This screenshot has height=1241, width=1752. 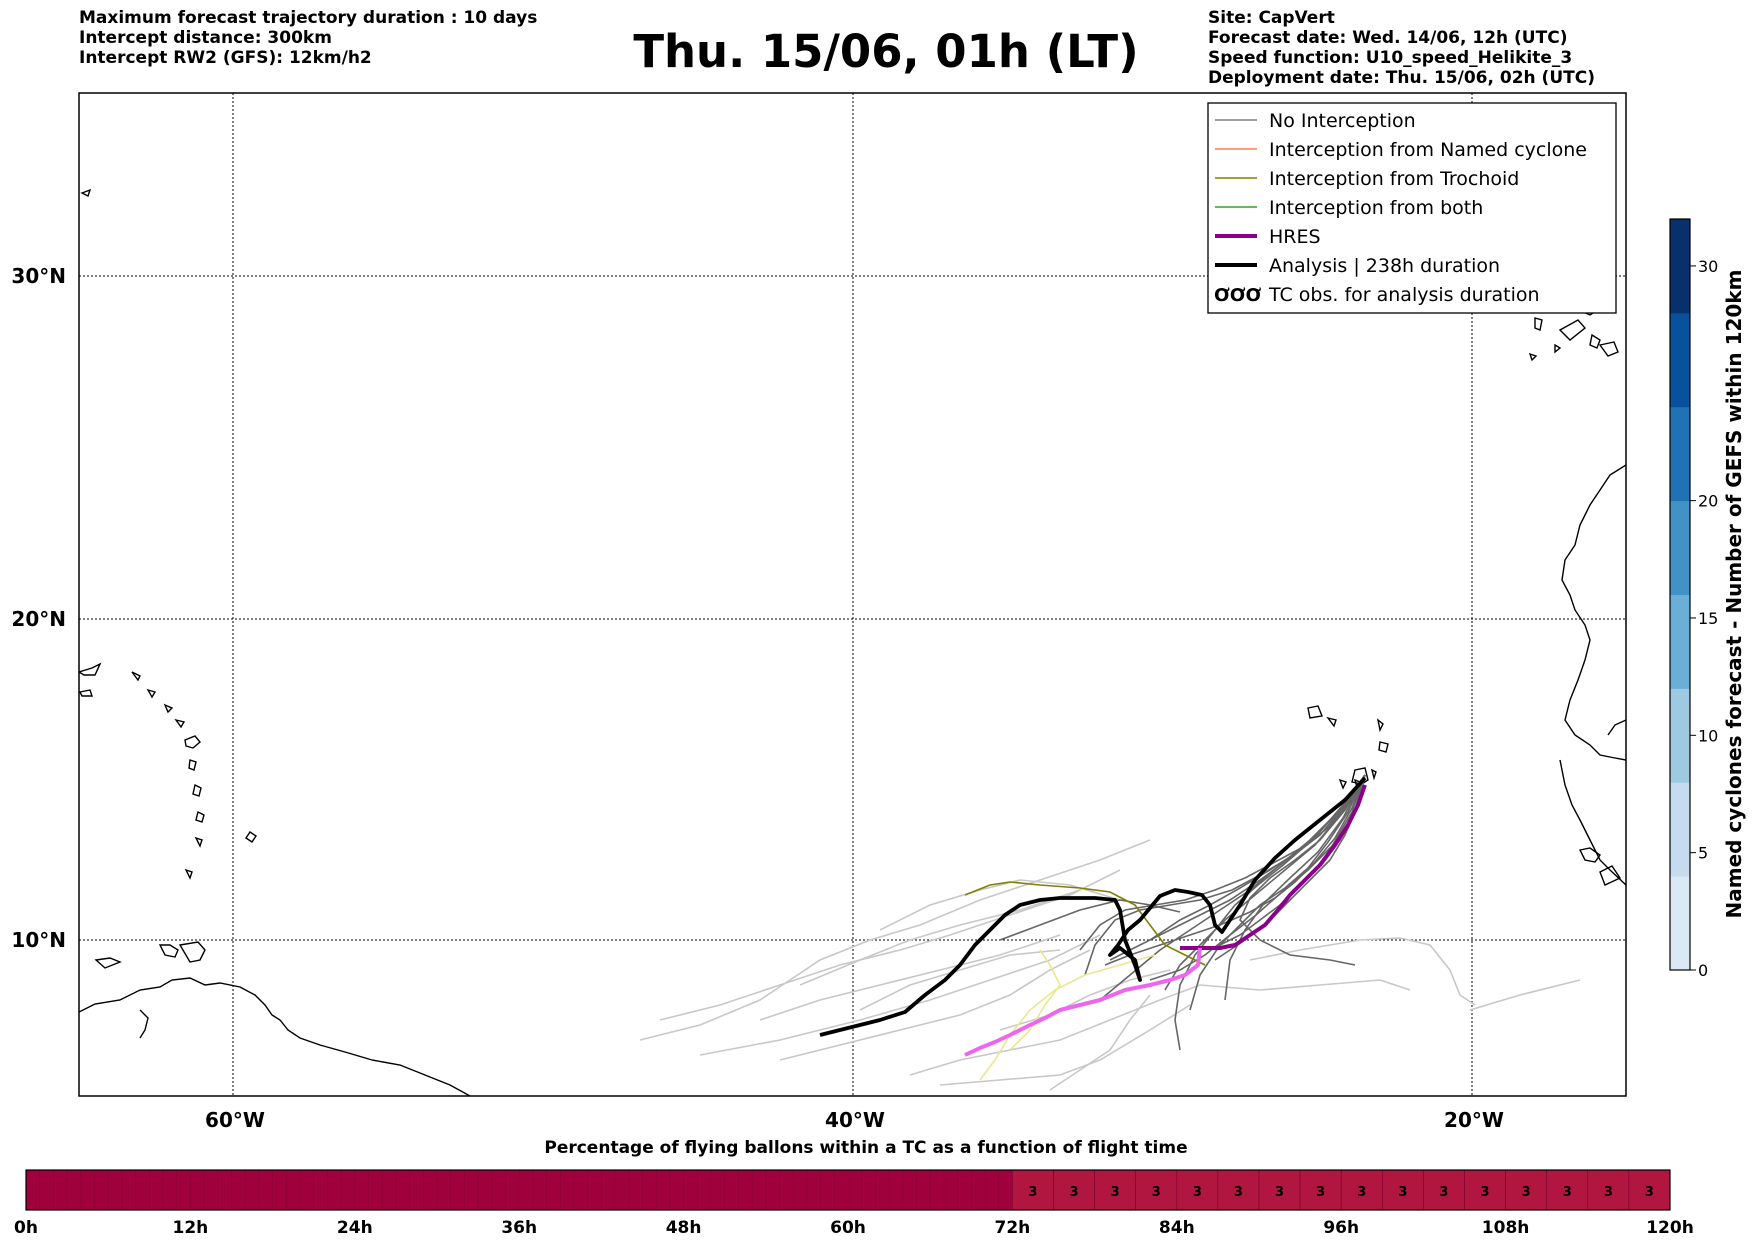 What do you see at coordinates (200, 816) in the screenshot?
I see `island-st-lucia` at bounding box center [200, 816].